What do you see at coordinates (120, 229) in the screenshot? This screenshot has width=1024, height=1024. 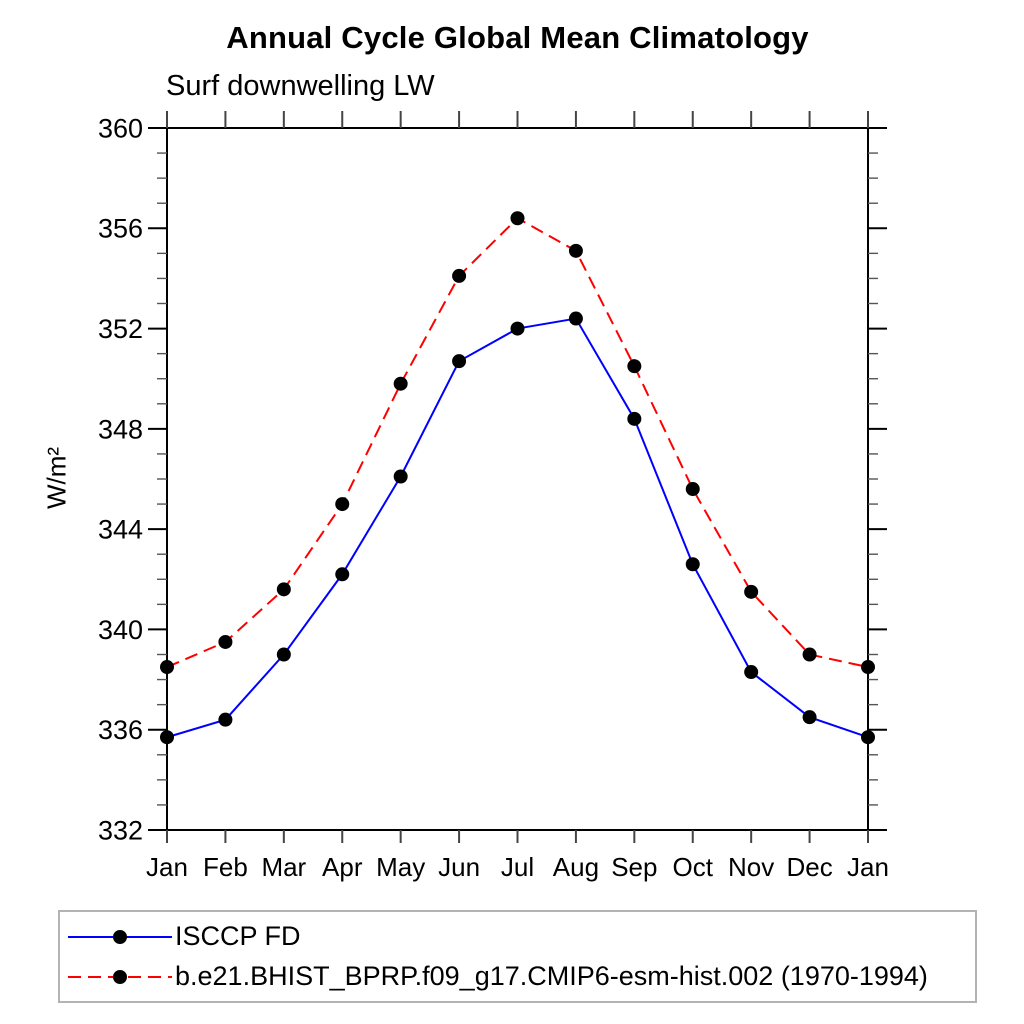 I see `y-tick-label: 356` at bounding box center [120, 229].